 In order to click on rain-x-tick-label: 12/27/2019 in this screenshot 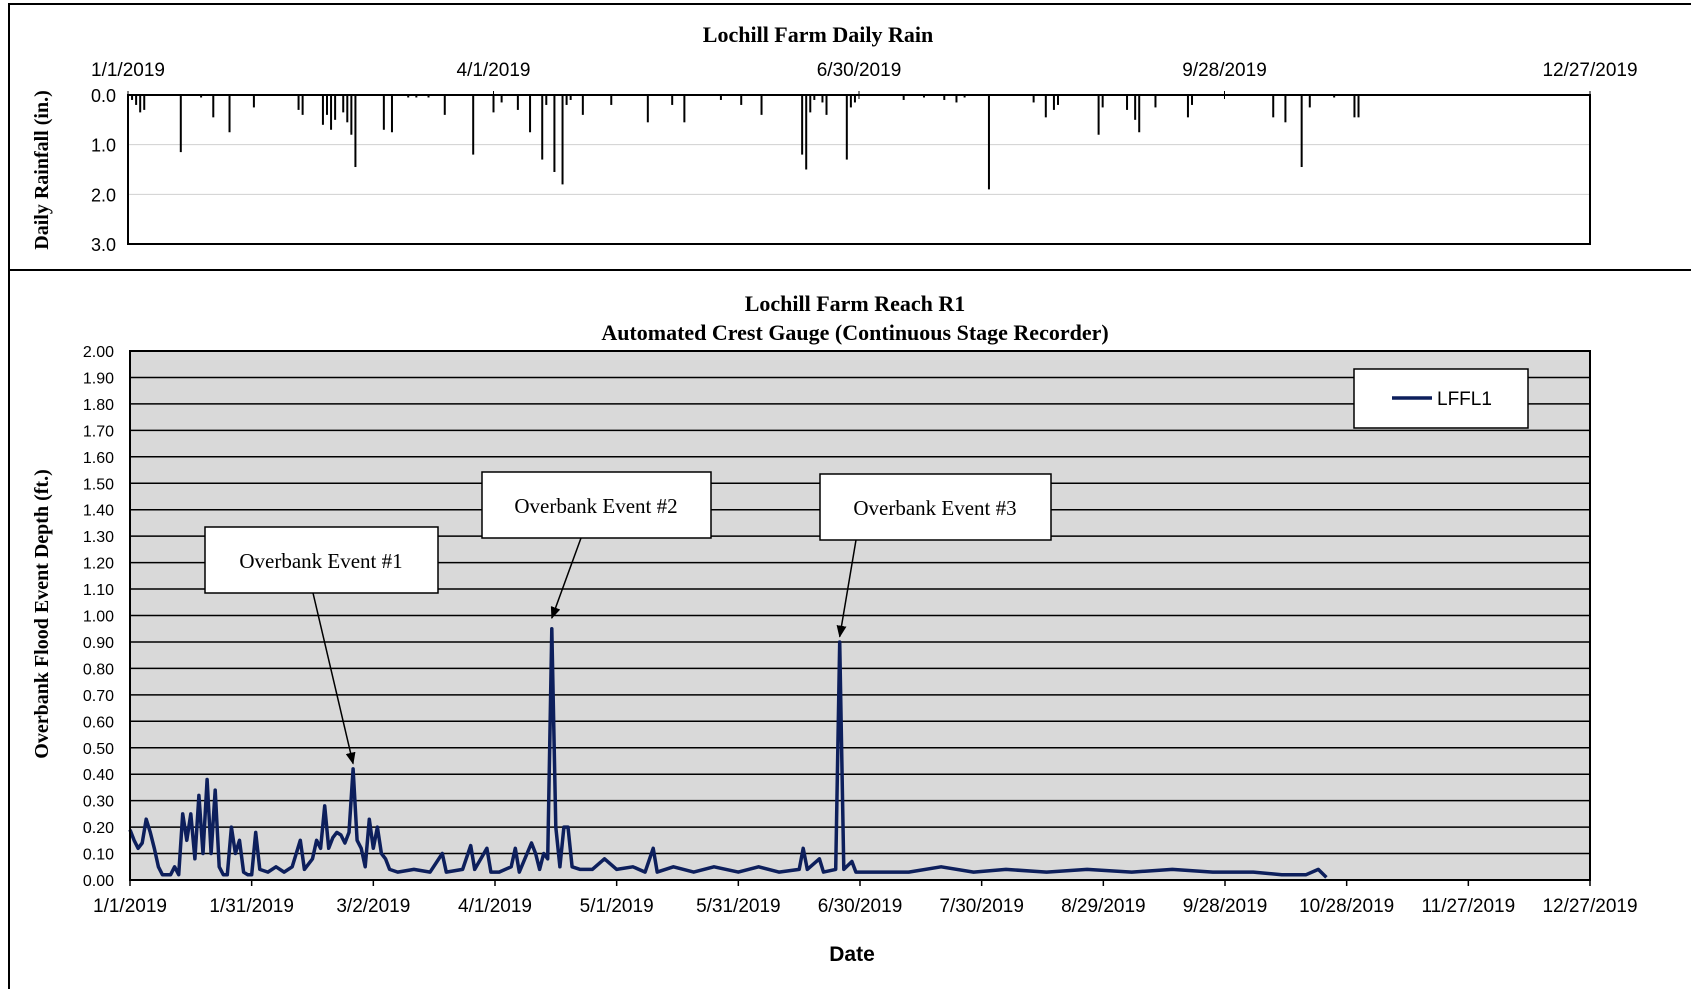, I will do `click(1589, 70)`.